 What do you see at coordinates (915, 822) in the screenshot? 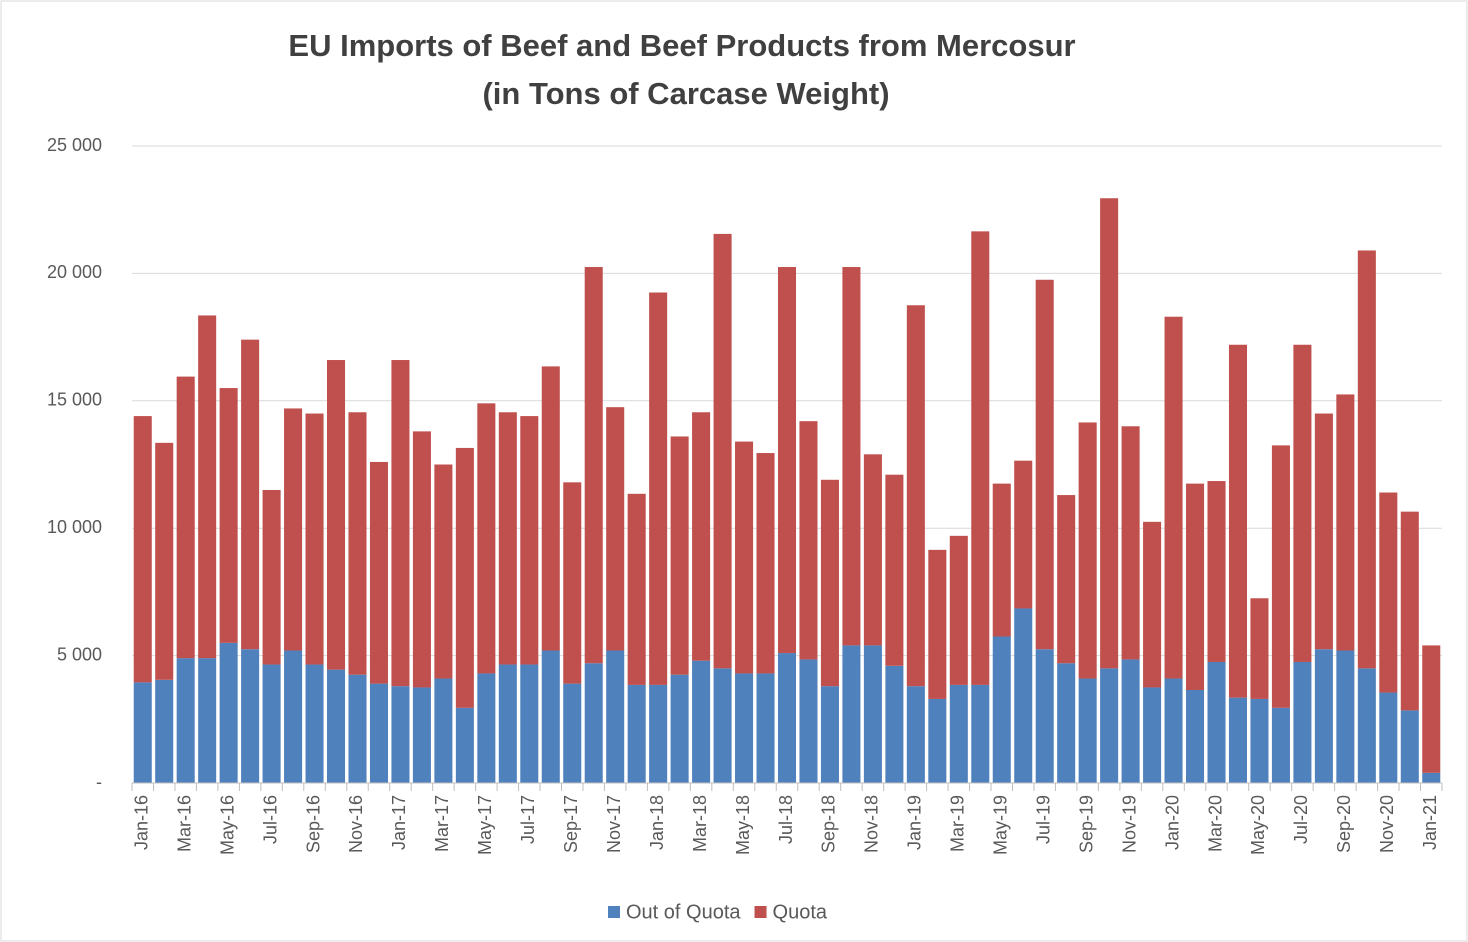
I see `x-tick-label: Jan-19` at bounding box center [915, 822].